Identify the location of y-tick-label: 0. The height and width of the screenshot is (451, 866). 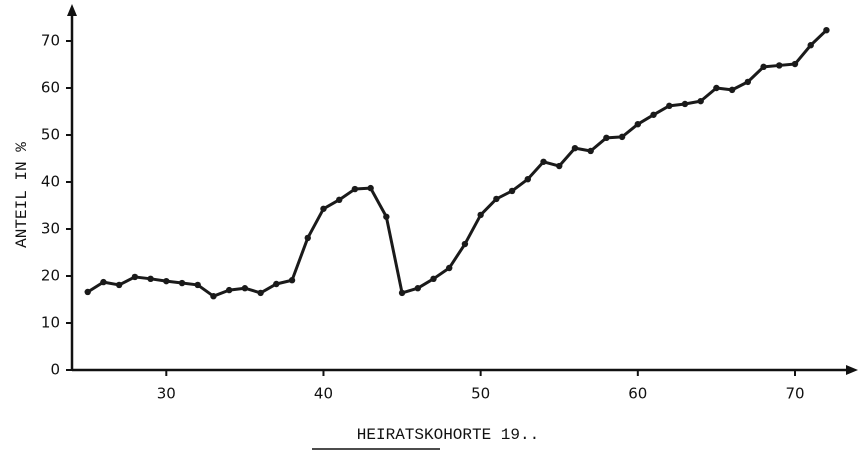
(55, 370).